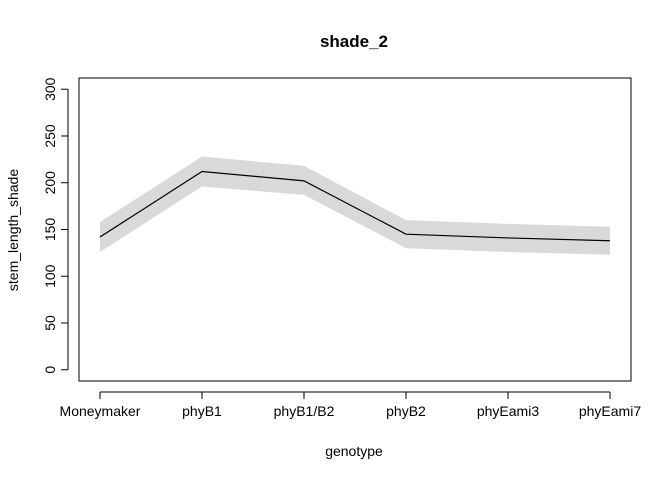  What do you see at coordinates (13, 230) in the screenshot?
I see `y-axis-label: stem_length_shade` at bounding box center [13, 230].